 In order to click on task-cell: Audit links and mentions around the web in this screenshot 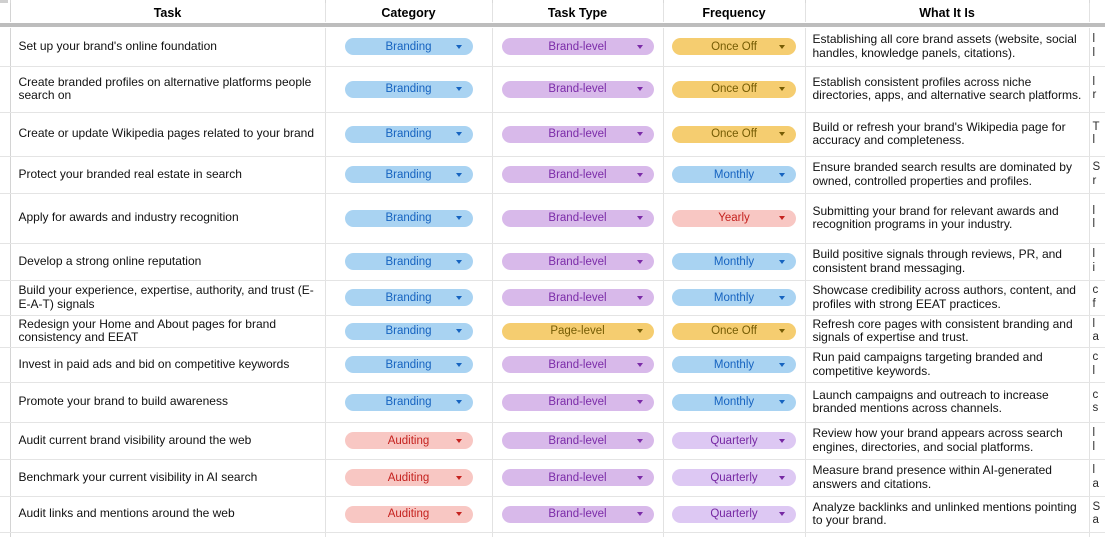, I will do `click(168, 514)`.